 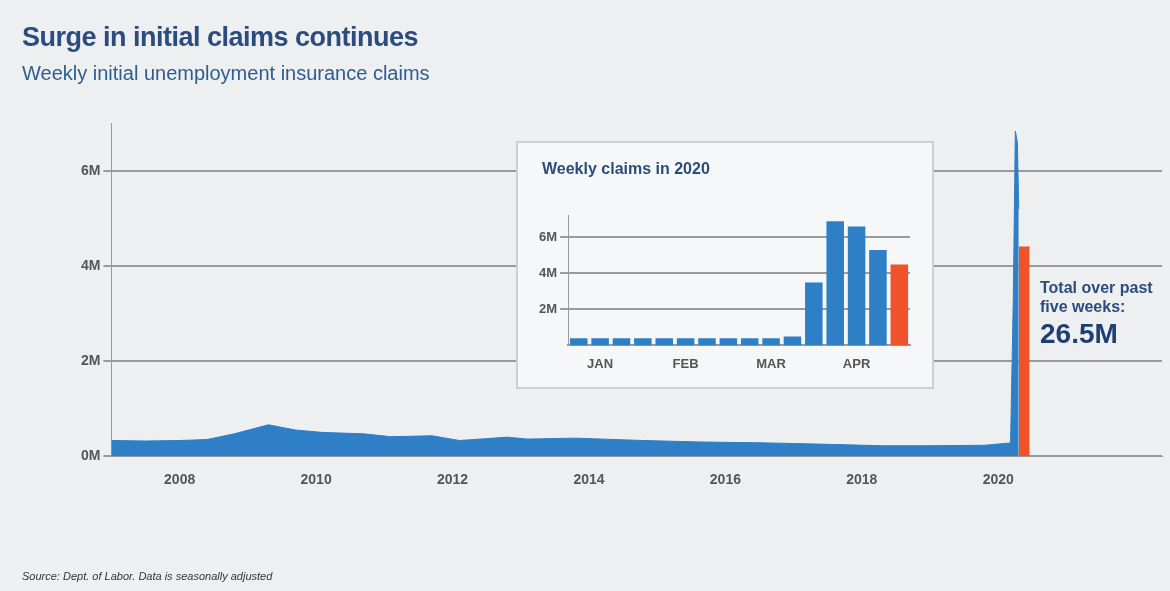 What do you see at coordinates (147, 576) in the screenshot?
I see `source-note: Source: Dept. of Labor. Data is seasonally adjusted` at bounding box center [147, 576].